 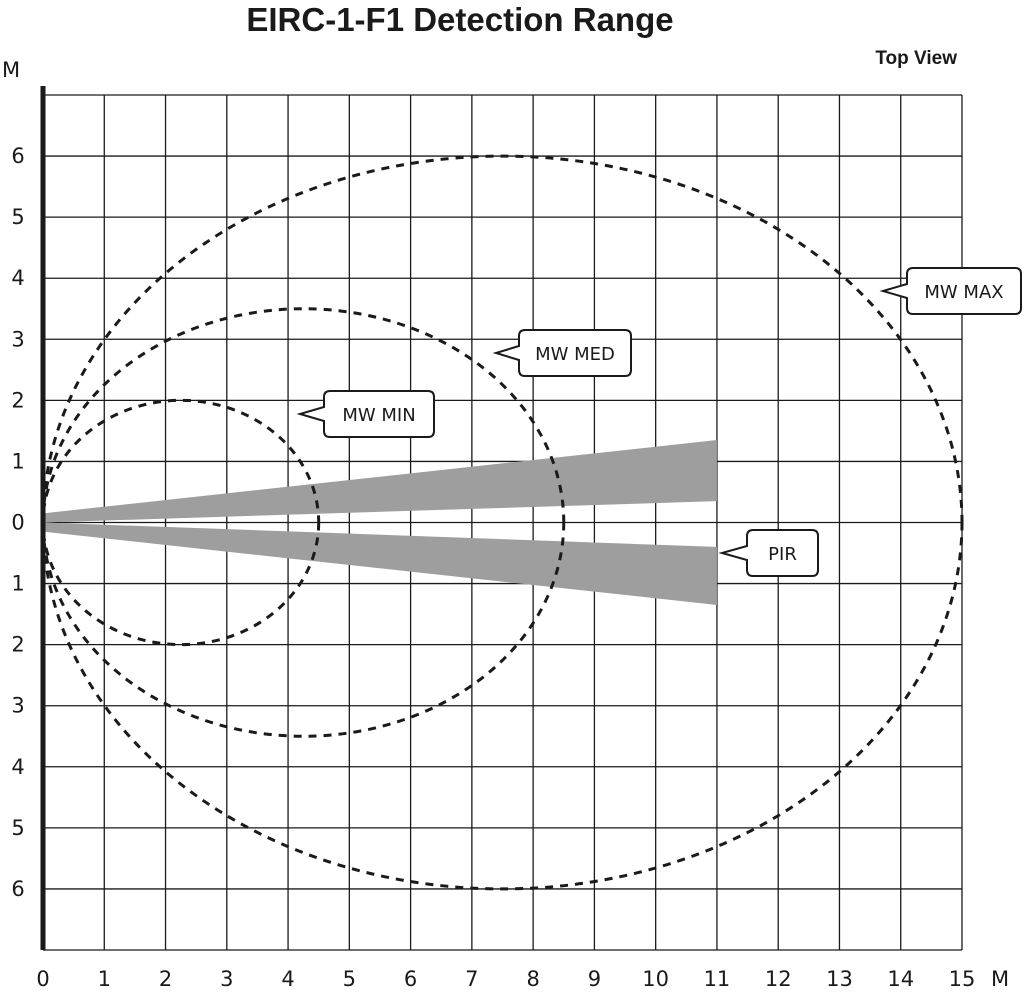 I want to click on x-axis-unit: M, so click(x=1000, y=979).